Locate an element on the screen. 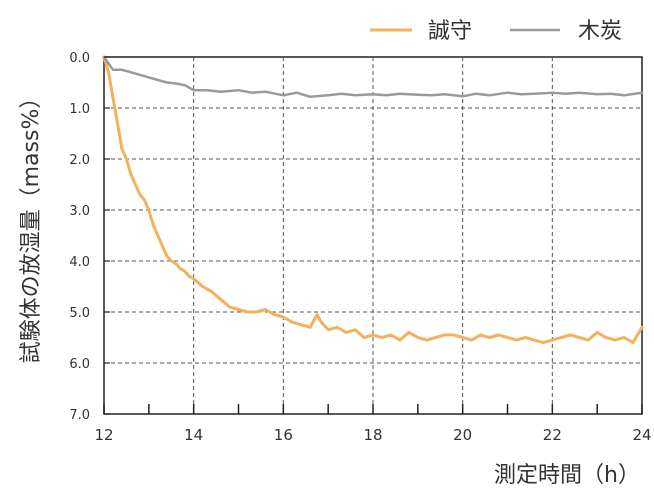 Image resolution: width=654 pixels, height=491 pixels. y-tick-label: 7.0 is located at coordinates (79, 415).